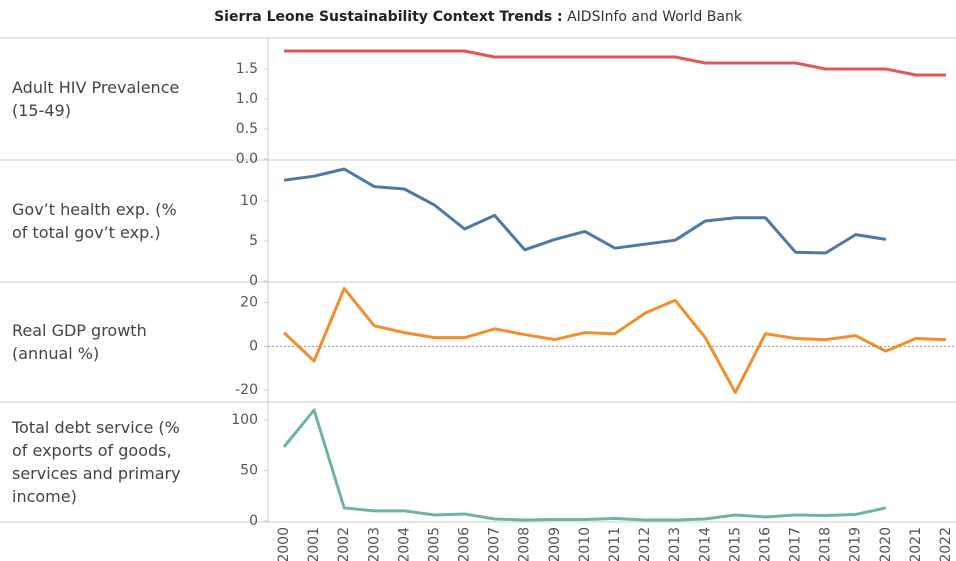 The image size is (956, 561). What do you see at coordinates (247, 69) in the screenshot?
I see `y-tick-label: 1.5` at bounding box center [247, 69].